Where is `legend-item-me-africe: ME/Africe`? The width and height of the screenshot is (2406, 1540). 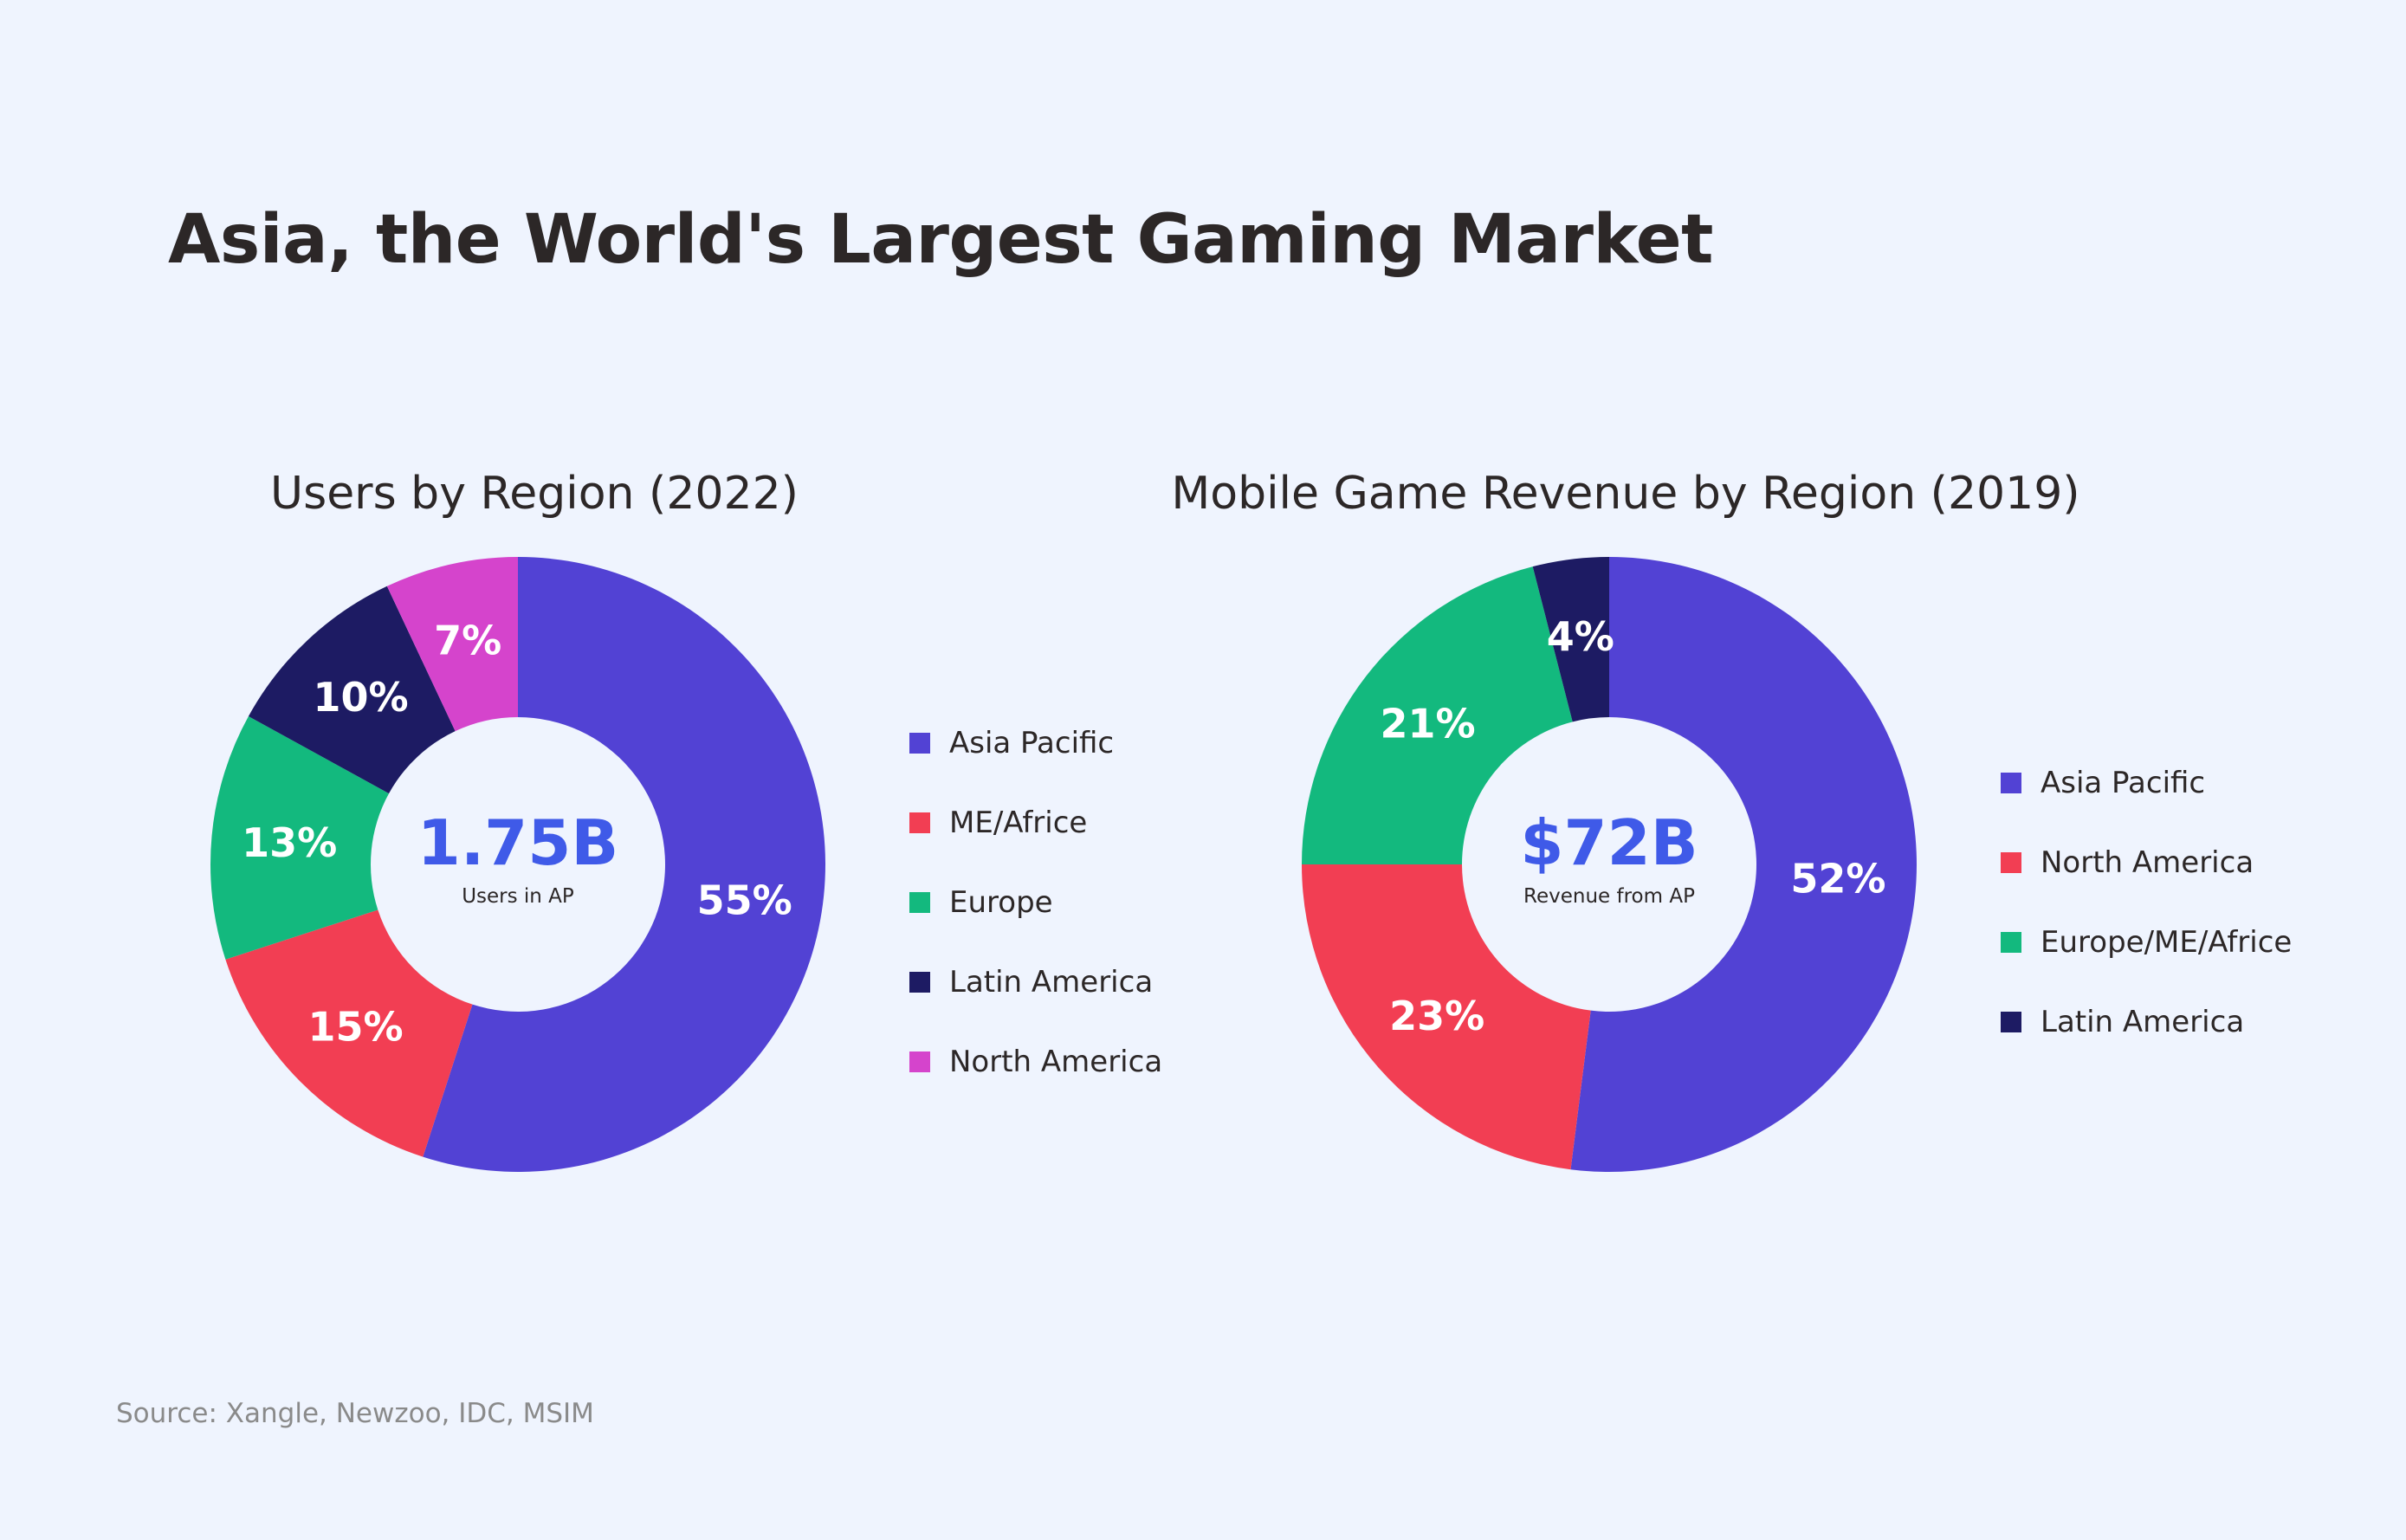
legend-item-me-africe: ME/Africe is located at coordinates (1035, 823).